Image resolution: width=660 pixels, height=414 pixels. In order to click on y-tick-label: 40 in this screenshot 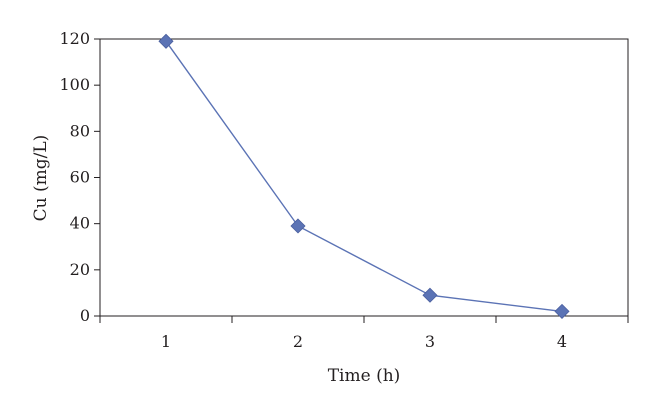, I will do `click(80, 223)`.